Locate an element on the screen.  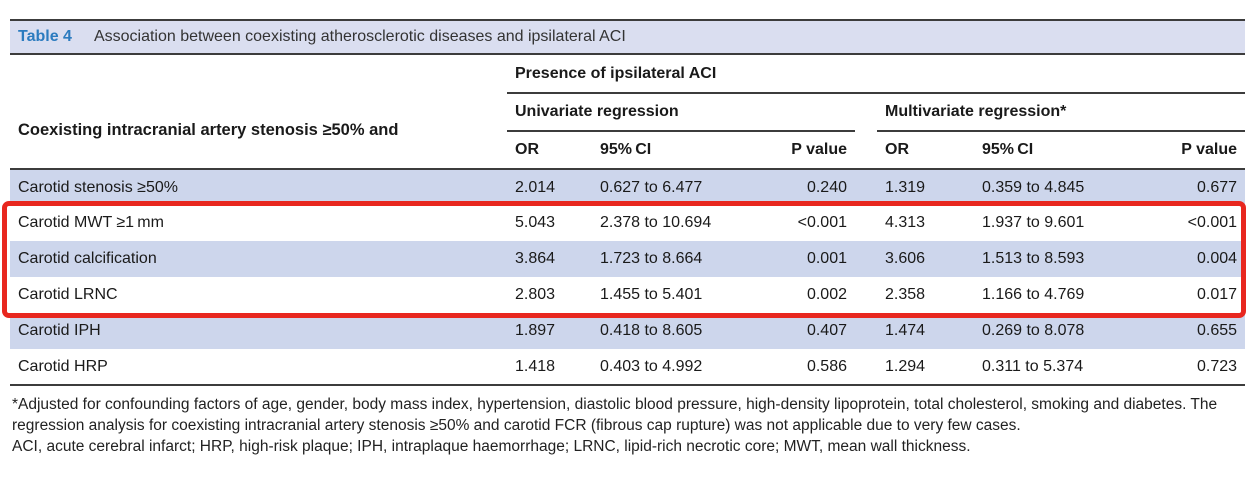
row-label: Carotid stenosis ≥50% is located at coordinates (258, 187).